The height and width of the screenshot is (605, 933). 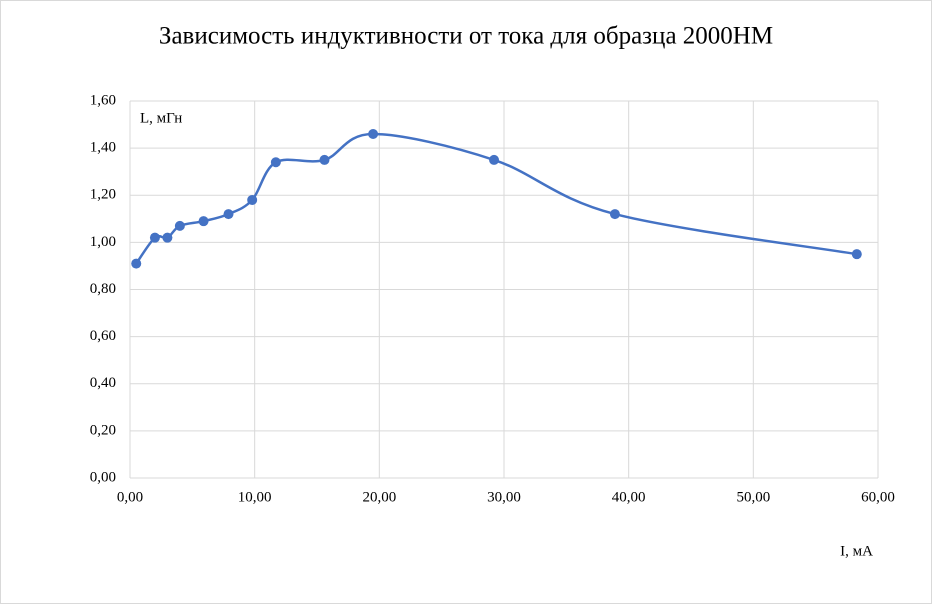 What do you see at coordinates (103, 100) in the screenshot?
I see `y-tick-label: 1,60` at bounding box center [103, 100].